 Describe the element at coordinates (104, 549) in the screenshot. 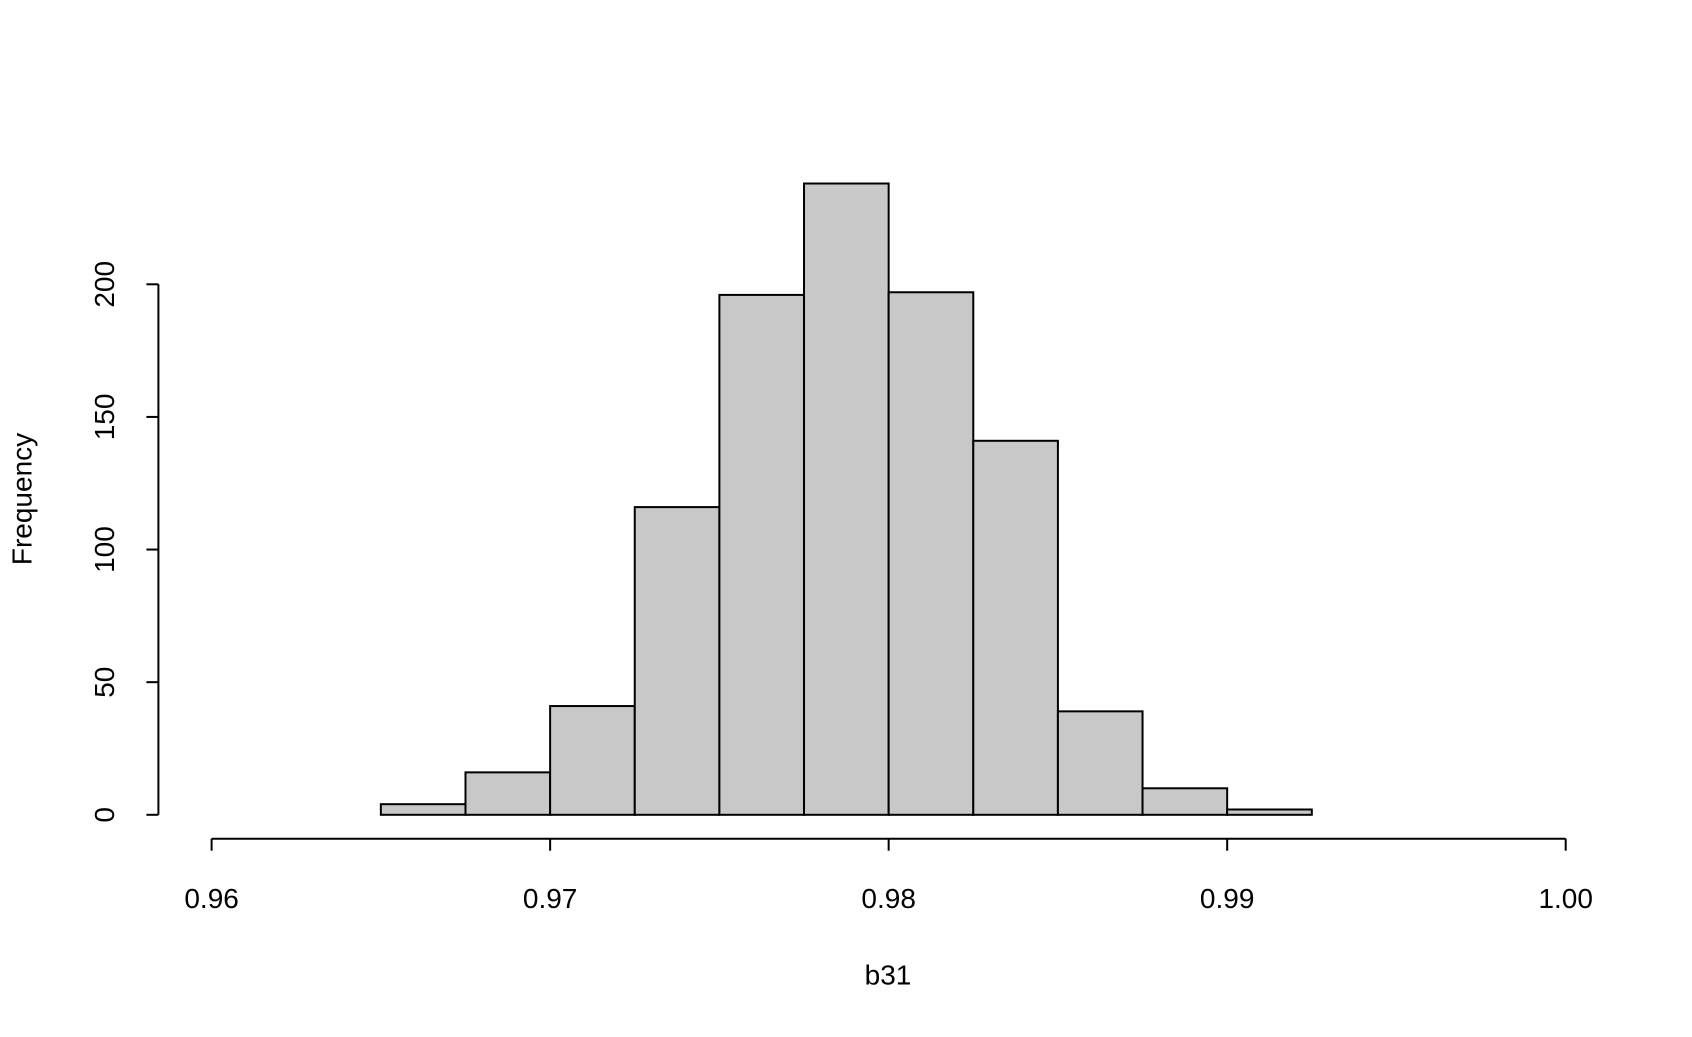

I see `y-tick-label: 100` at that location.